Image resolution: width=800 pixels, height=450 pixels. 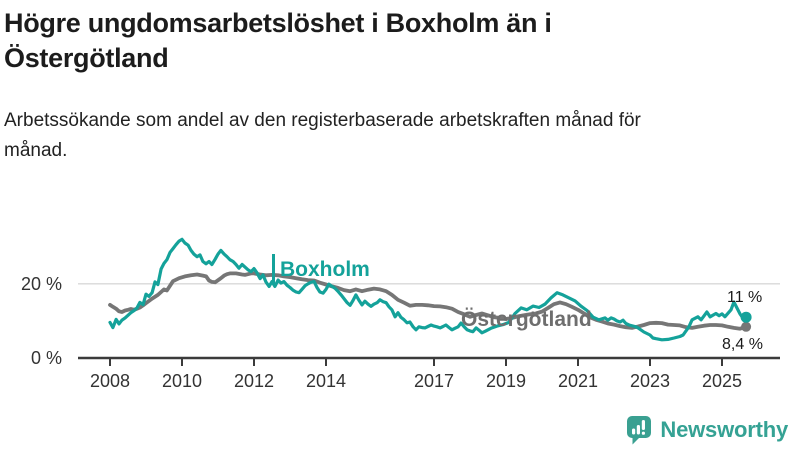 I want to click on x-tick-label-2008: 2008, so click(x=110, y=381).